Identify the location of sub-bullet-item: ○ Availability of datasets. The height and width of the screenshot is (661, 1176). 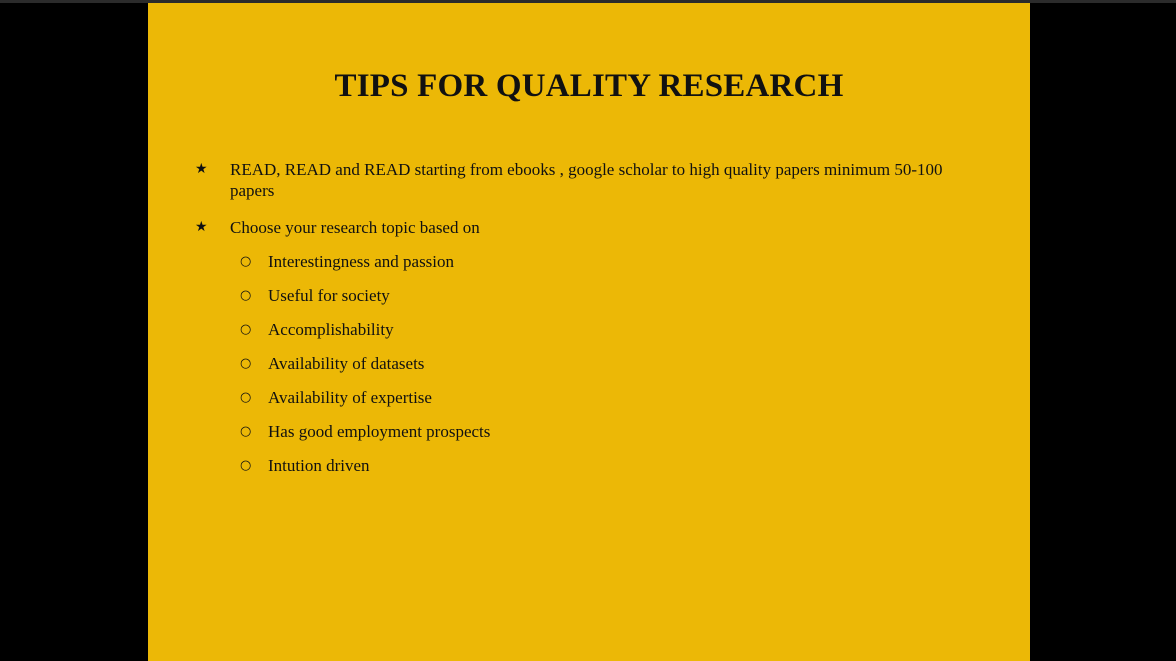
(540, 363).